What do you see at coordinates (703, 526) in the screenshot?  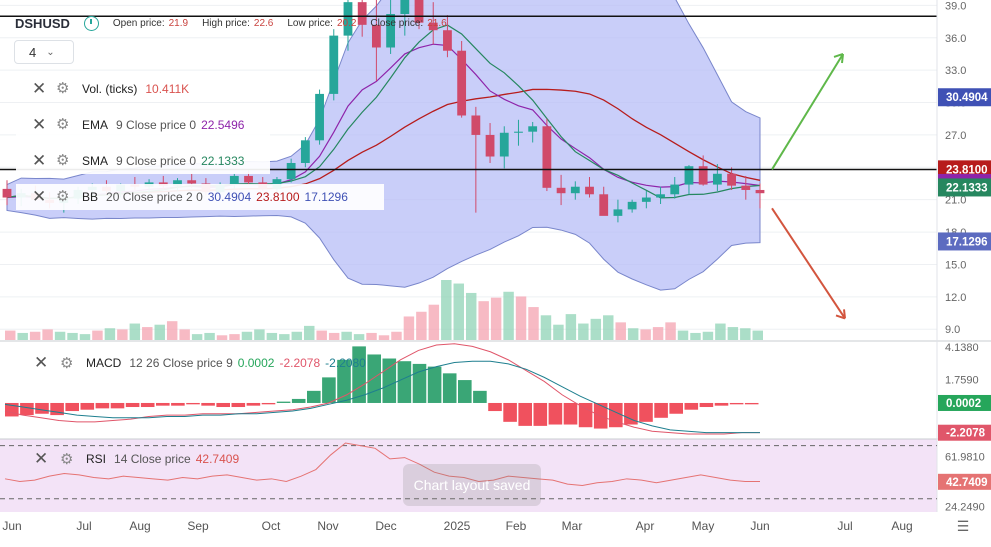 I see `time-tick-label: May` at bounding box center [703, 526].